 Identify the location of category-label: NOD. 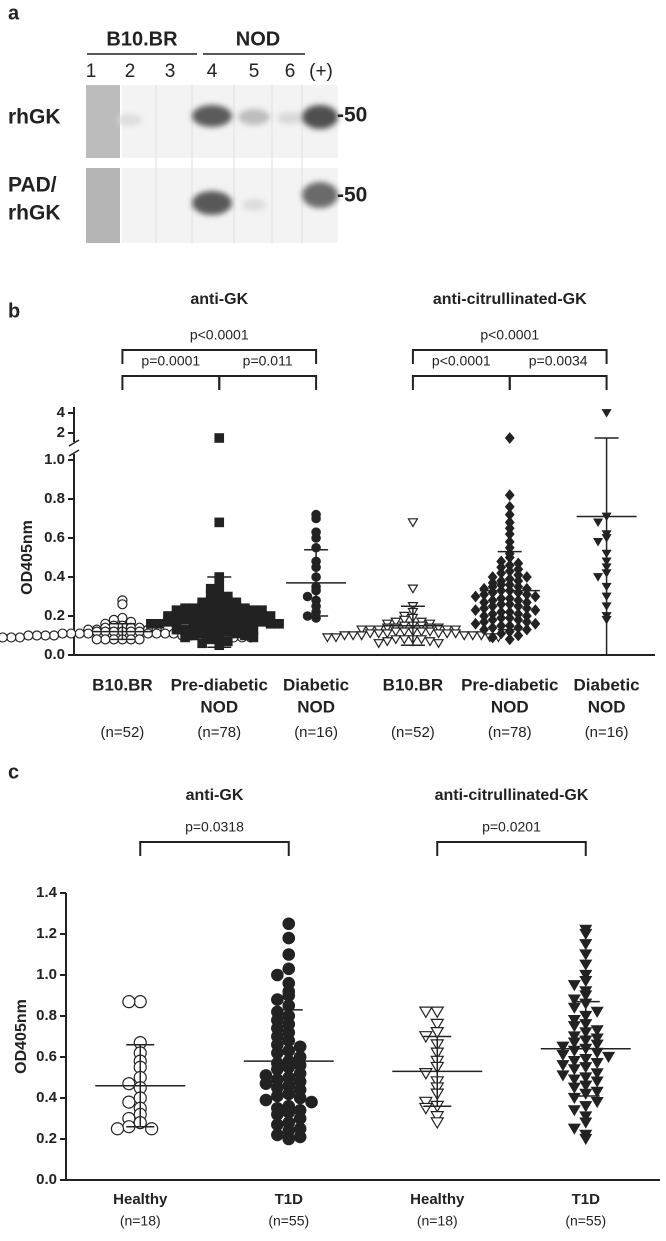
(219, 706).